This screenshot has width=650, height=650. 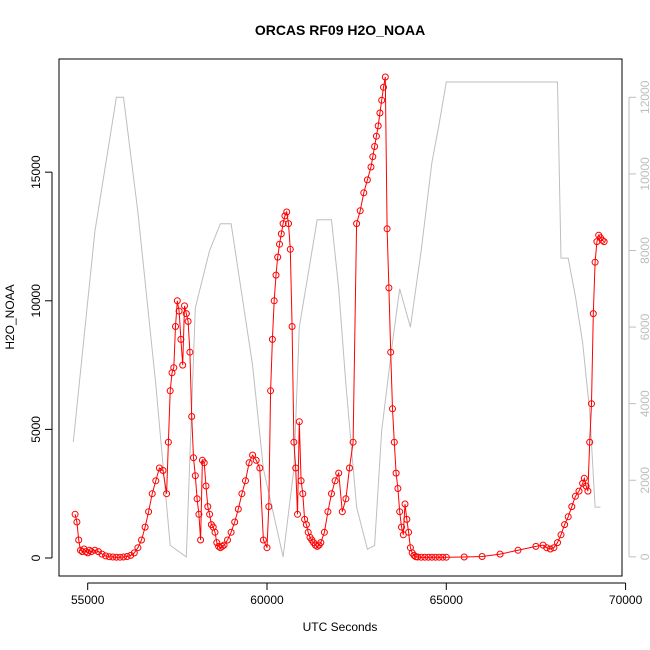 I want to click on y2-tick-label: 8000, so click(x=644, y=250).